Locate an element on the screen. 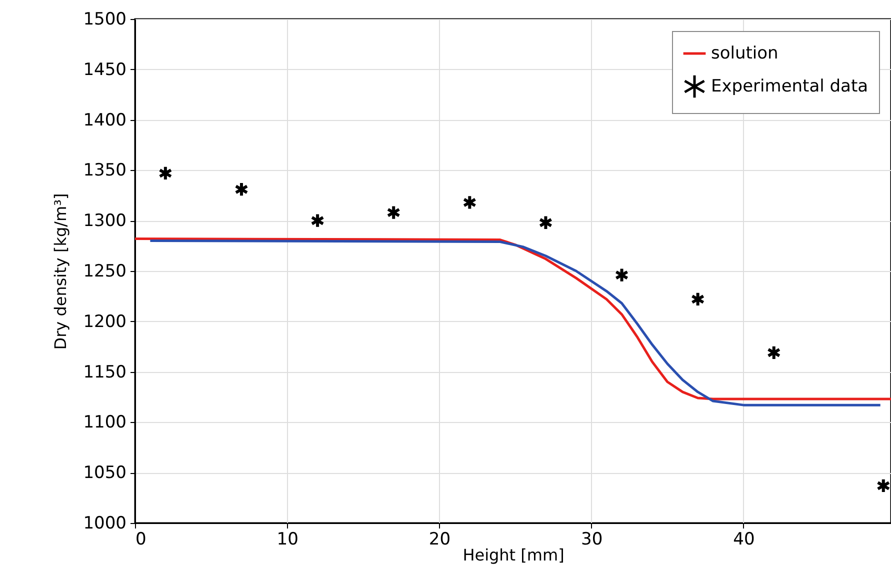  y-tick-label: 1050 is located at coordinates (104, 473).